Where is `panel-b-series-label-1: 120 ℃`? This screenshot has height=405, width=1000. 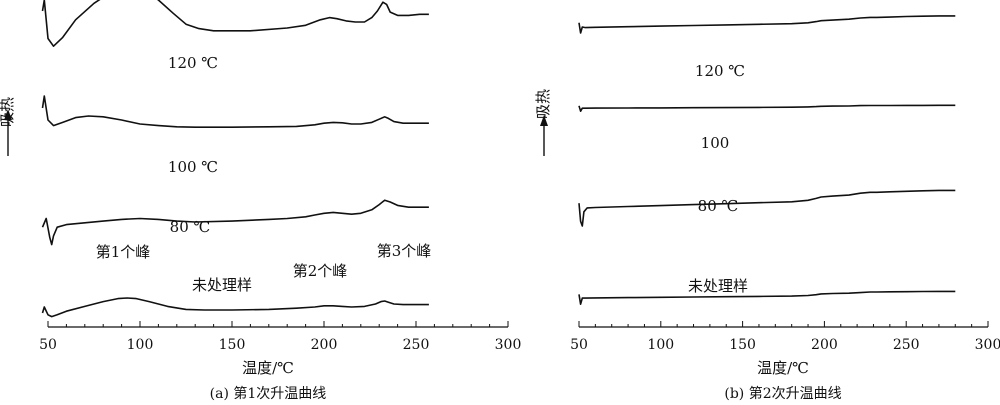
panel-b-series-label-1: 120 ℃ is located at coordinates (720, 71).